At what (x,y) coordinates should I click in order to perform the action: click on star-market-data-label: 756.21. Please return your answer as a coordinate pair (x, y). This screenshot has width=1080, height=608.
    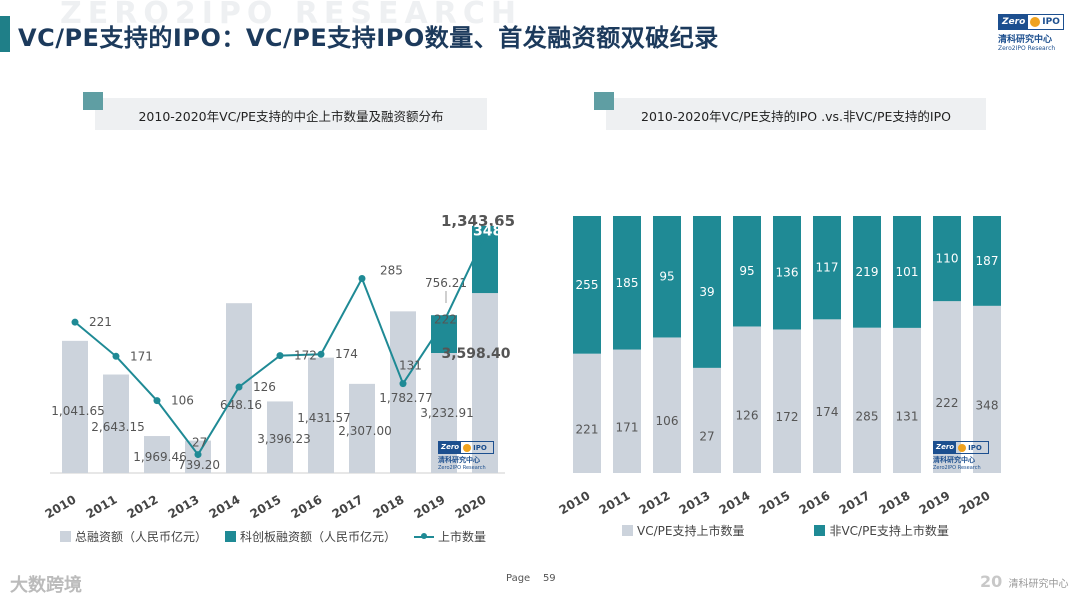
    Looking at the image, I should click on (446, 283).